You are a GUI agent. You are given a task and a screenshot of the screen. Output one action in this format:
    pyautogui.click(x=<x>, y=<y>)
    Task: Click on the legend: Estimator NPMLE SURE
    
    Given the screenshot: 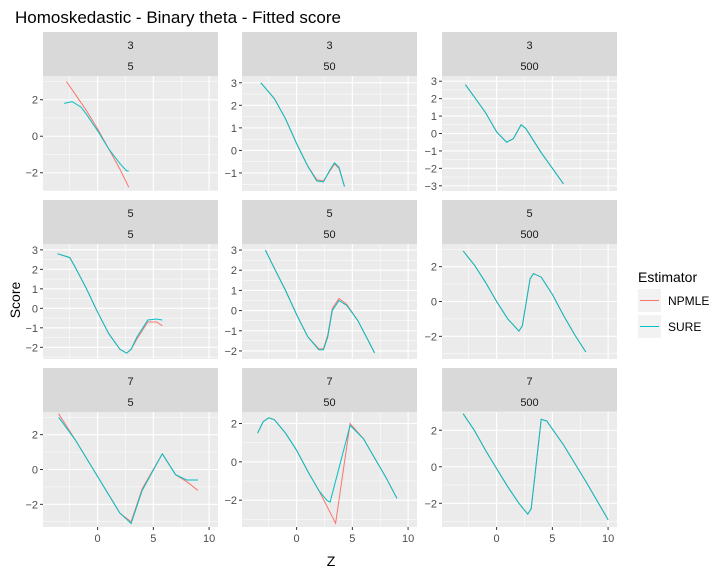 What is the action you would take?
    pyautogui.click(x=673, y=303)
    